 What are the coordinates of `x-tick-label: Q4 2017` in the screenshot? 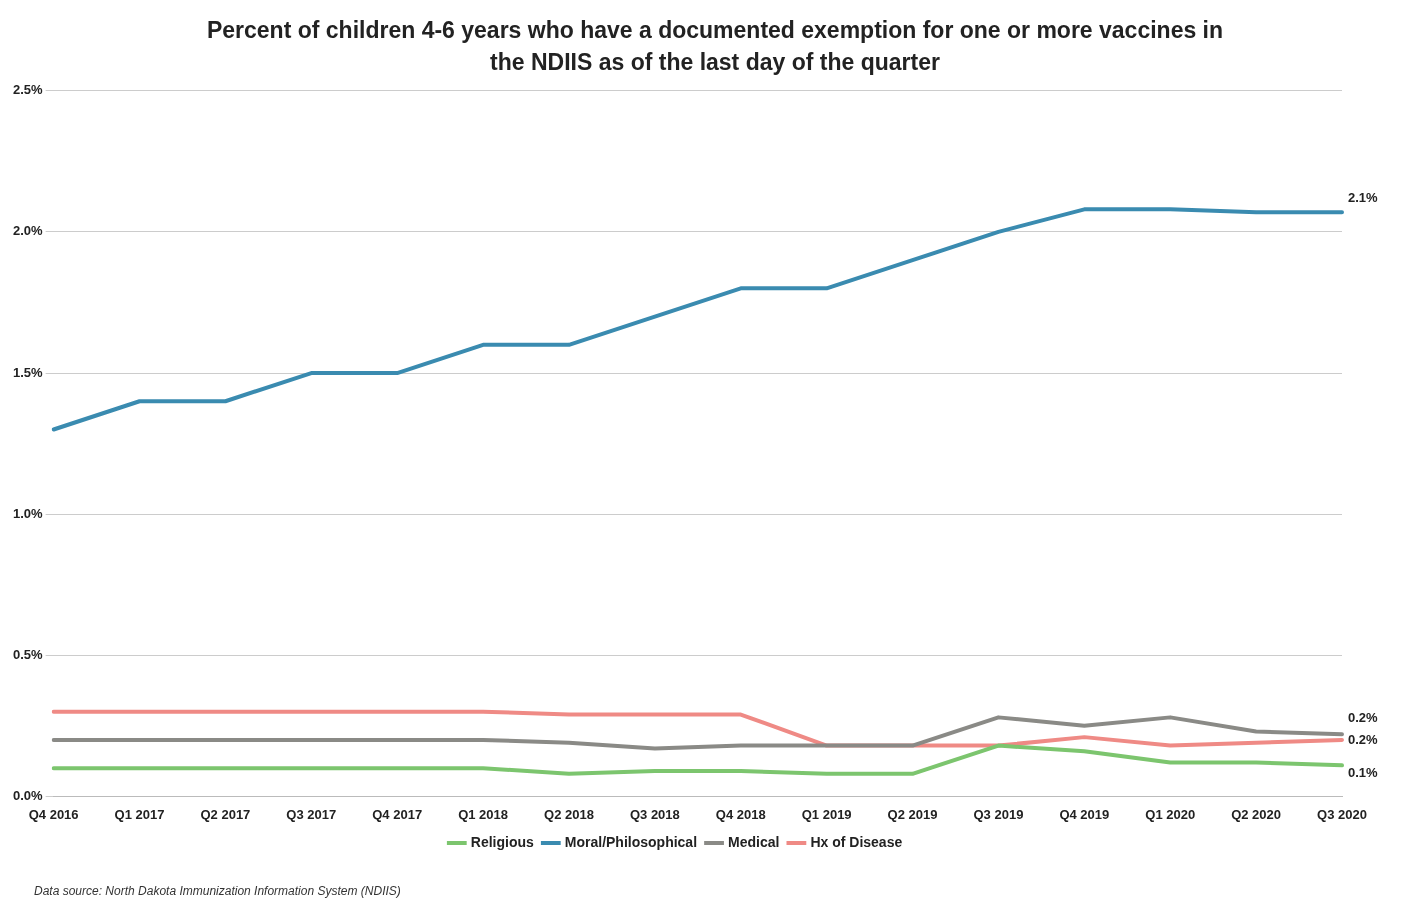 It's located at (397, 814).